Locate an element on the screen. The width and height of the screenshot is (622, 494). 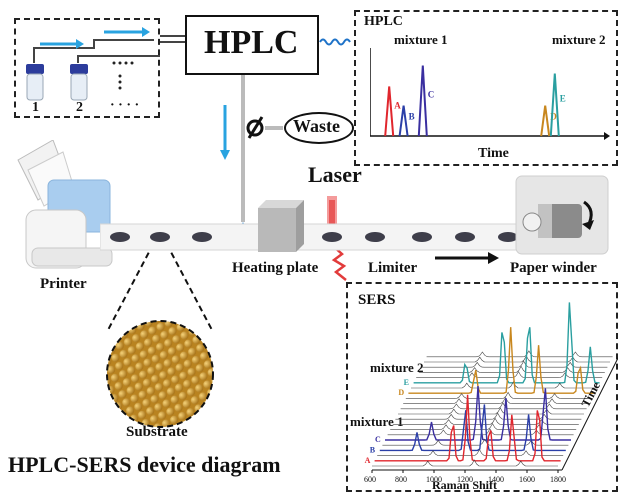
hplc-xlabel: Time is located at coordinates (493, 153).